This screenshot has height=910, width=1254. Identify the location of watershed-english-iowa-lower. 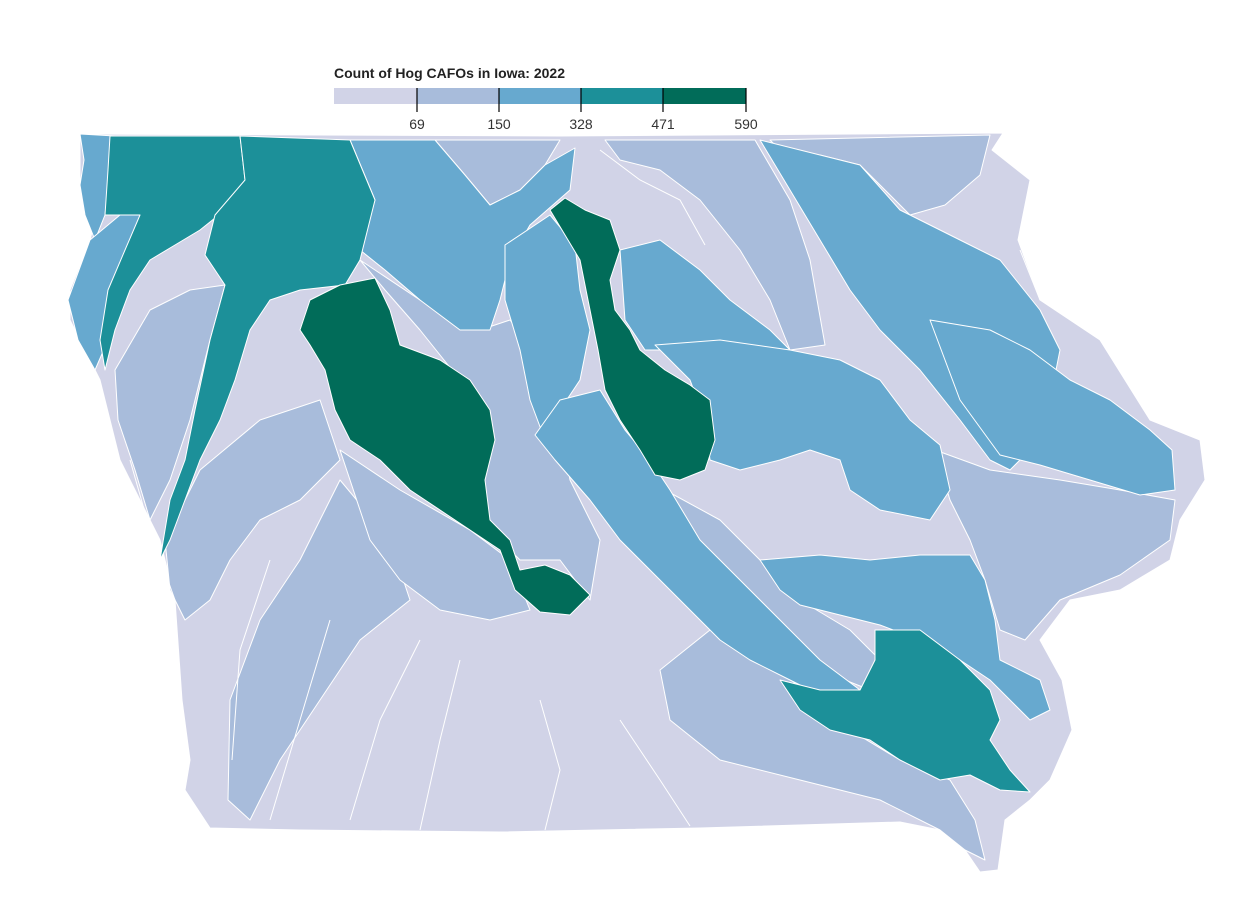
(905, 637).